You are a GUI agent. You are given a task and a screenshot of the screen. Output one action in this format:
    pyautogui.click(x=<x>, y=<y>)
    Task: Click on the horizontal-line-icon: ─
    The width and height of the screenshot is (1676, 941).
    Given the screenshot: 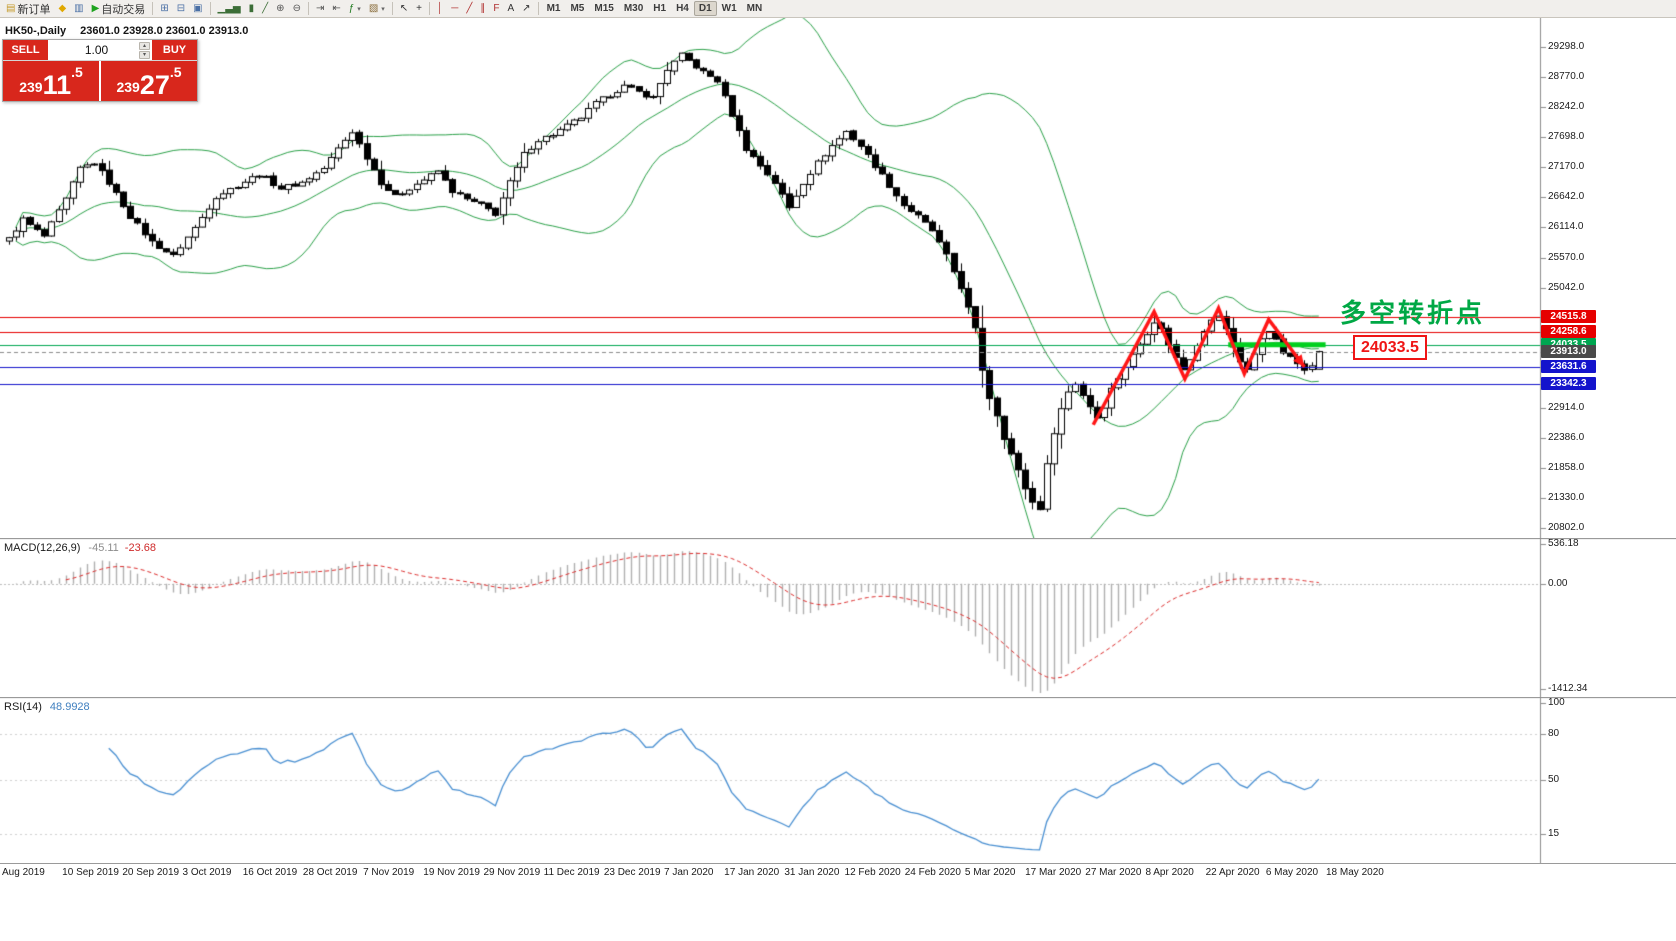 What is the action you would take?
    pyautogui.click(x=455, y=8)
    